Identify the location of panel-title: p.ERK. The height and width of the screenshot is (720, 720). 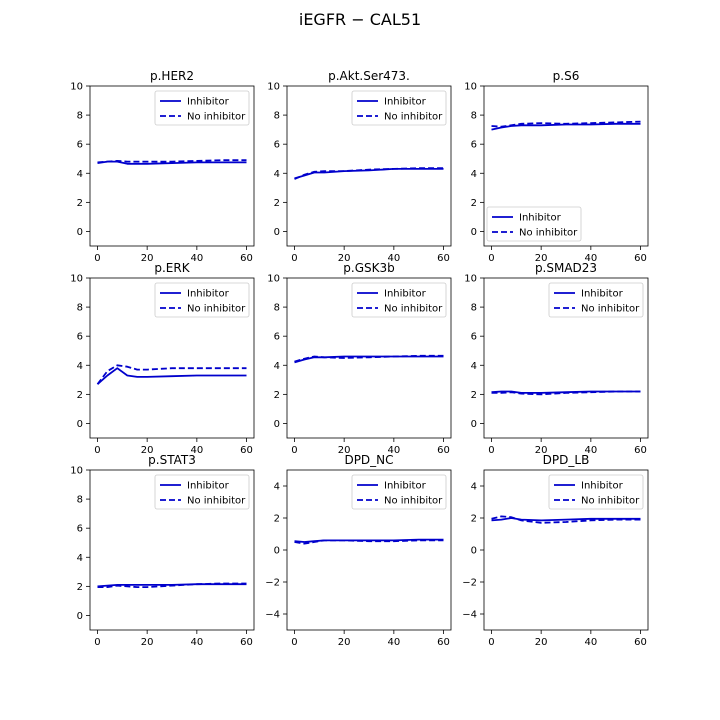
(172, 268).